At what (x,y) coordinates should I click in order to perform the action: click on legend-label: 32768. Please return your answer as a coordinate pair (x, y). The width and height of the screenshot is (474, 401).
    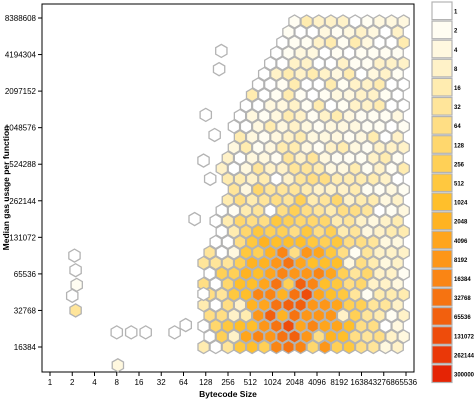
    Looking at the image, I should click on (462, 299).